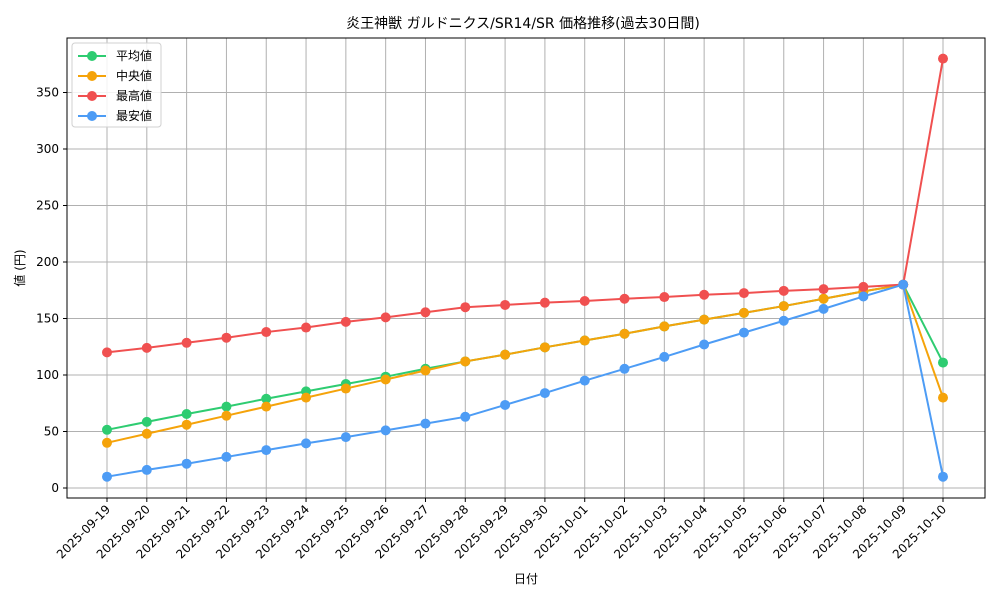  Describe the element at coordinates (47, 206) in the screenshot. I see `y-tick-label: 250` at that location.